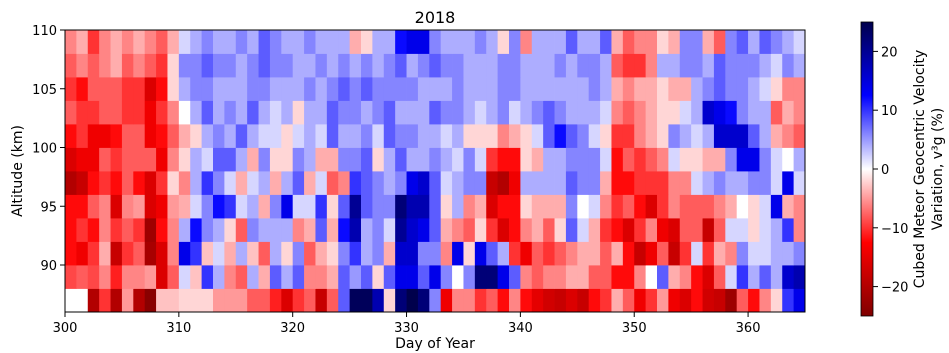 The width and height of the screenshot is (949, 353). I want to click on y-axis-ticks: 90 95 100 105 110, so click(48, 149).